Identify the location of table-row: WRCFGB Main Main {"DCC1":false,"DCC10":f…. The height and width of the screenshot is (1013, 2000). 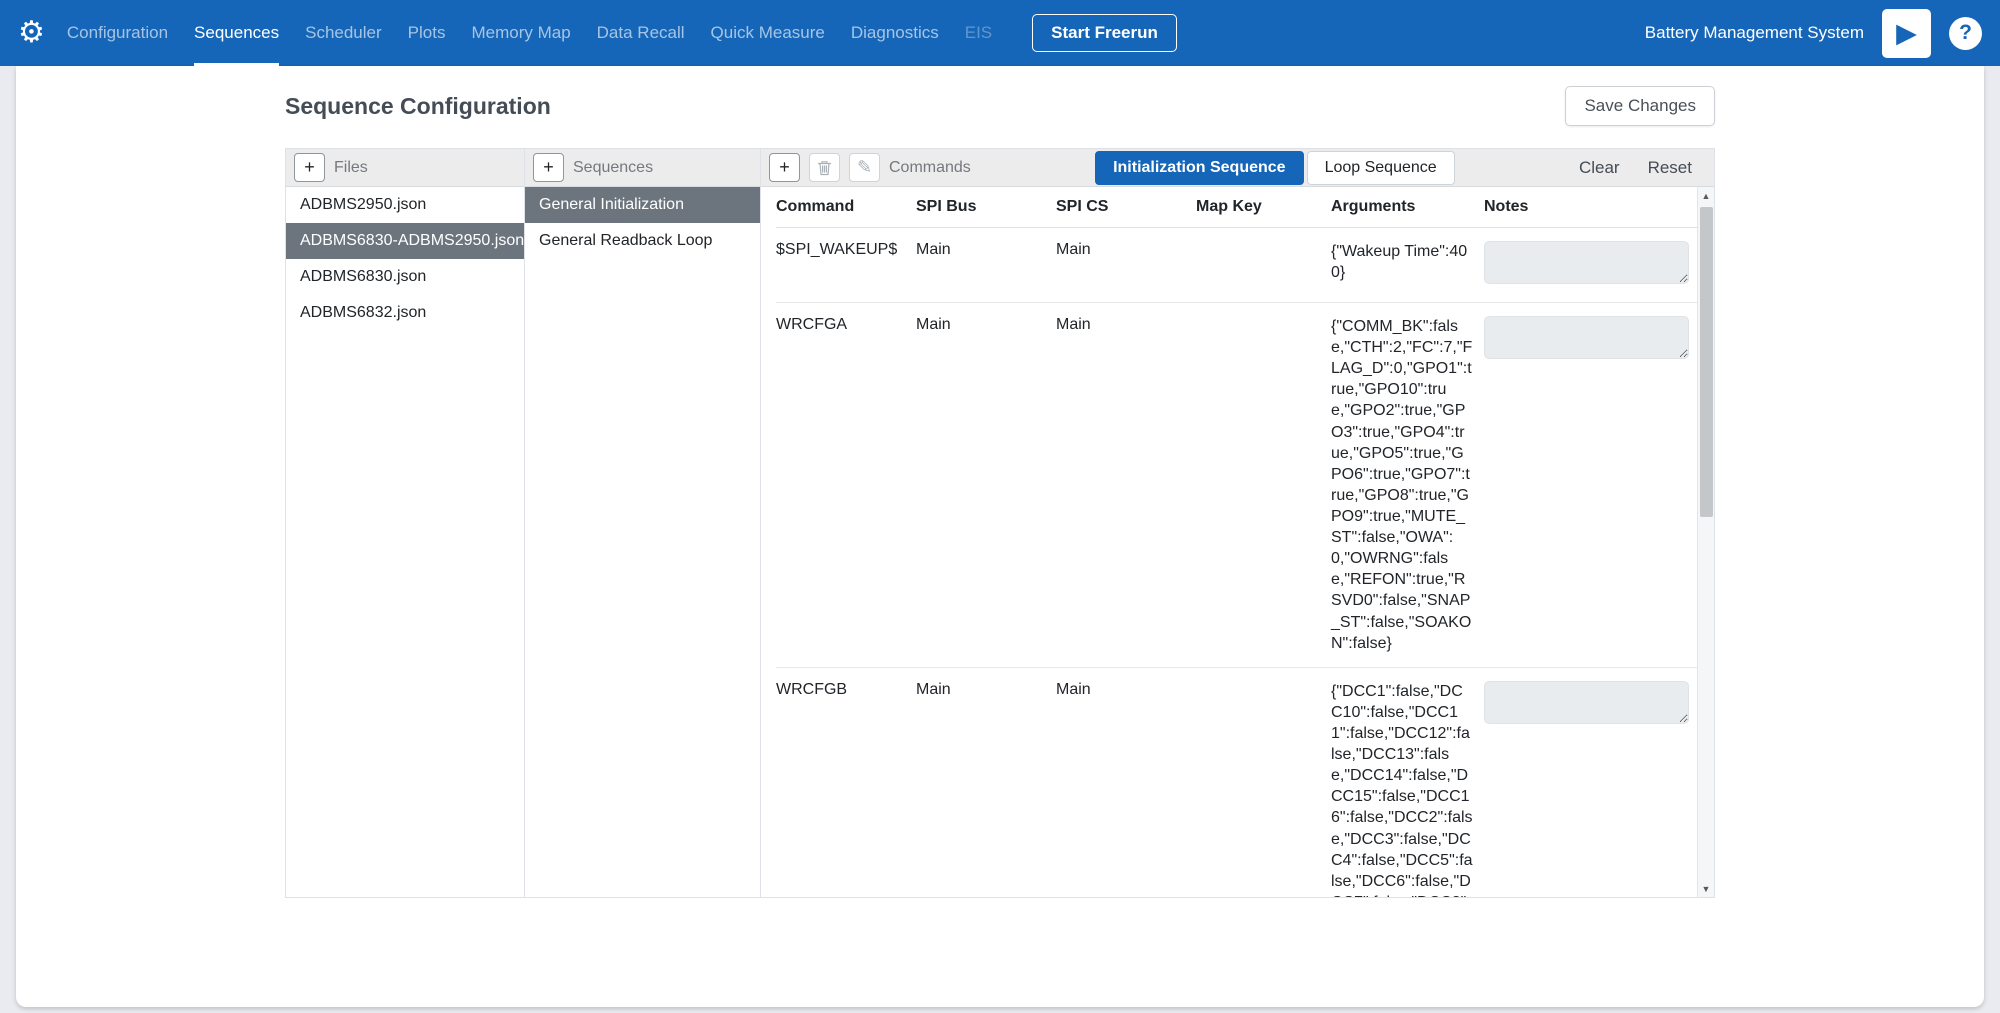
(1236, 782).